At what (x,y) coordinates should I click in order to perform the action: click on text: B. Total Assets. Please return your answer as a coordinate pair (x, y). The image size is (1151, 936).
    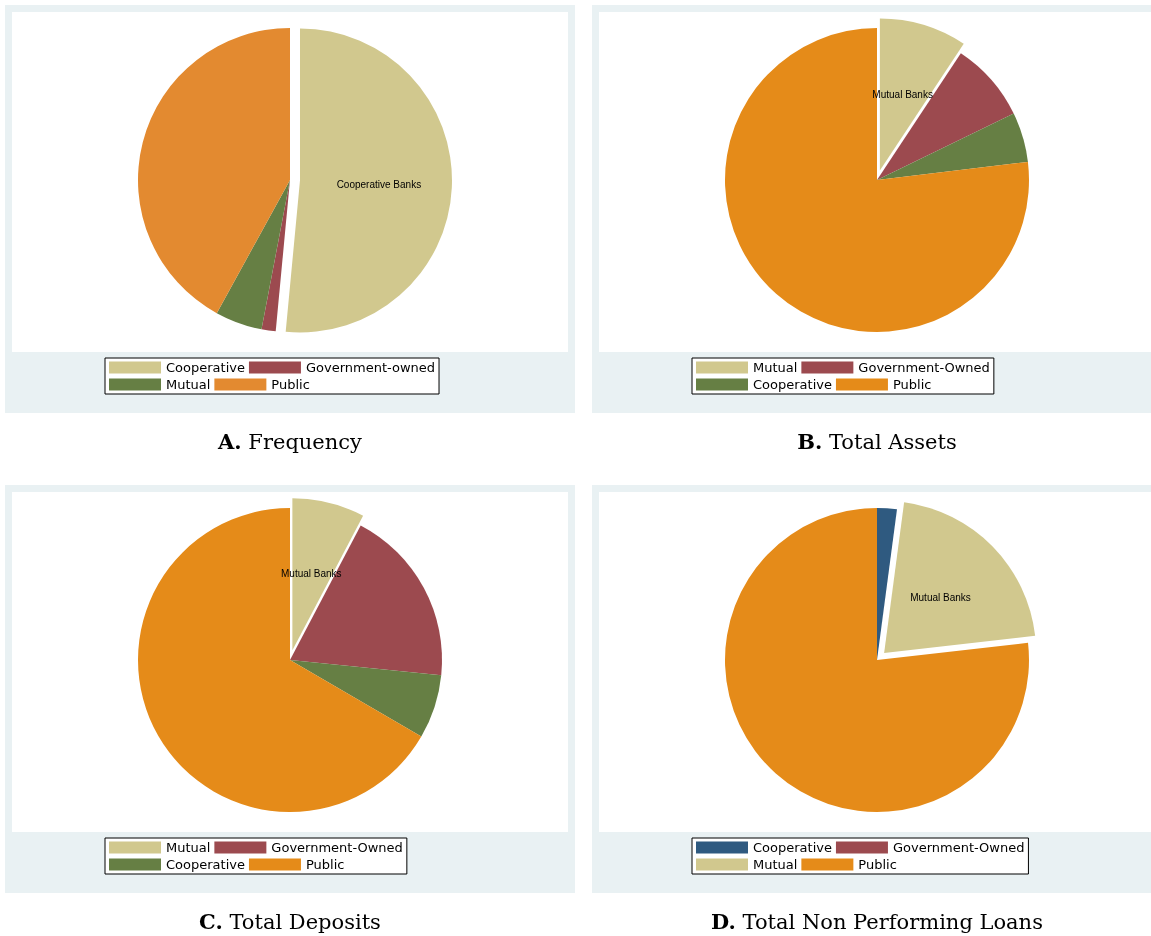
    Looking at the image, I should click on (877, 441).